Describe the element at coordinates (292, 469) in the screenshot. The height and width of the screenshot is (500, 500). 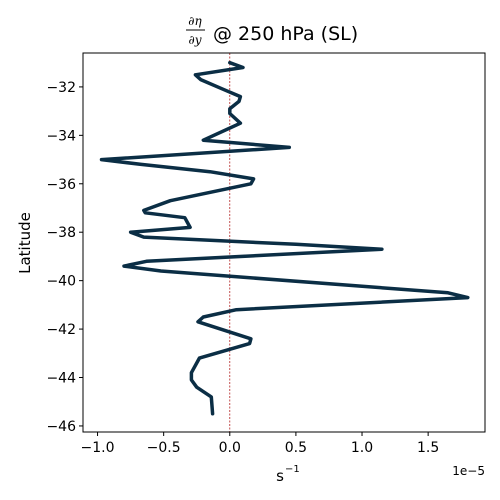
I see `x-axis-label-exponent: −1` at that location.